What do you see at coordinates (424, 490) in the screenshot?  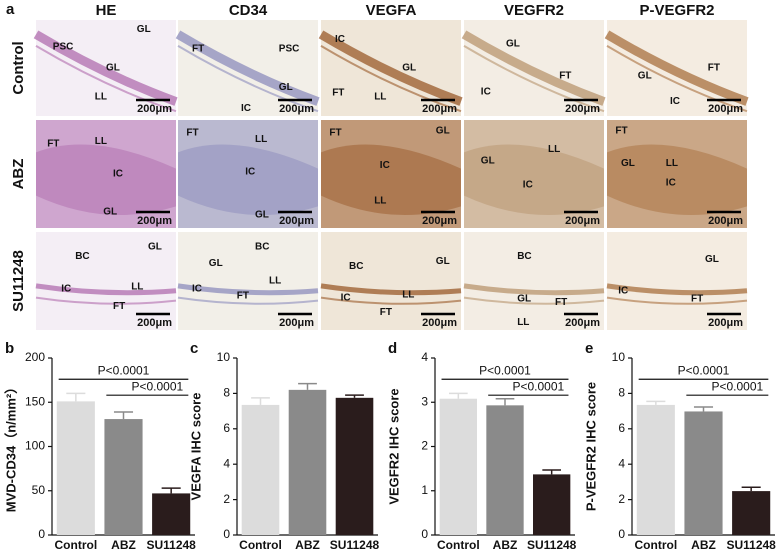 I see `y-tick-label: 1` at bounding box center [424, 490].